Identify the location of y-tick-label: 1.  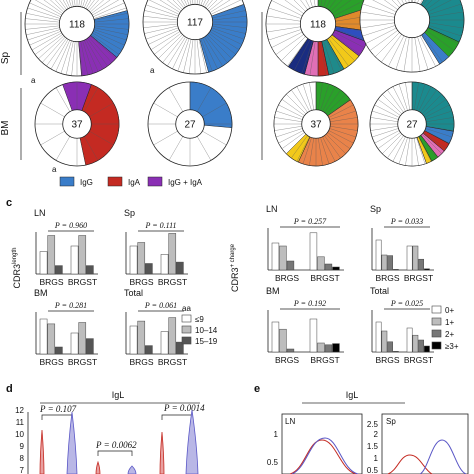
(376, 458).